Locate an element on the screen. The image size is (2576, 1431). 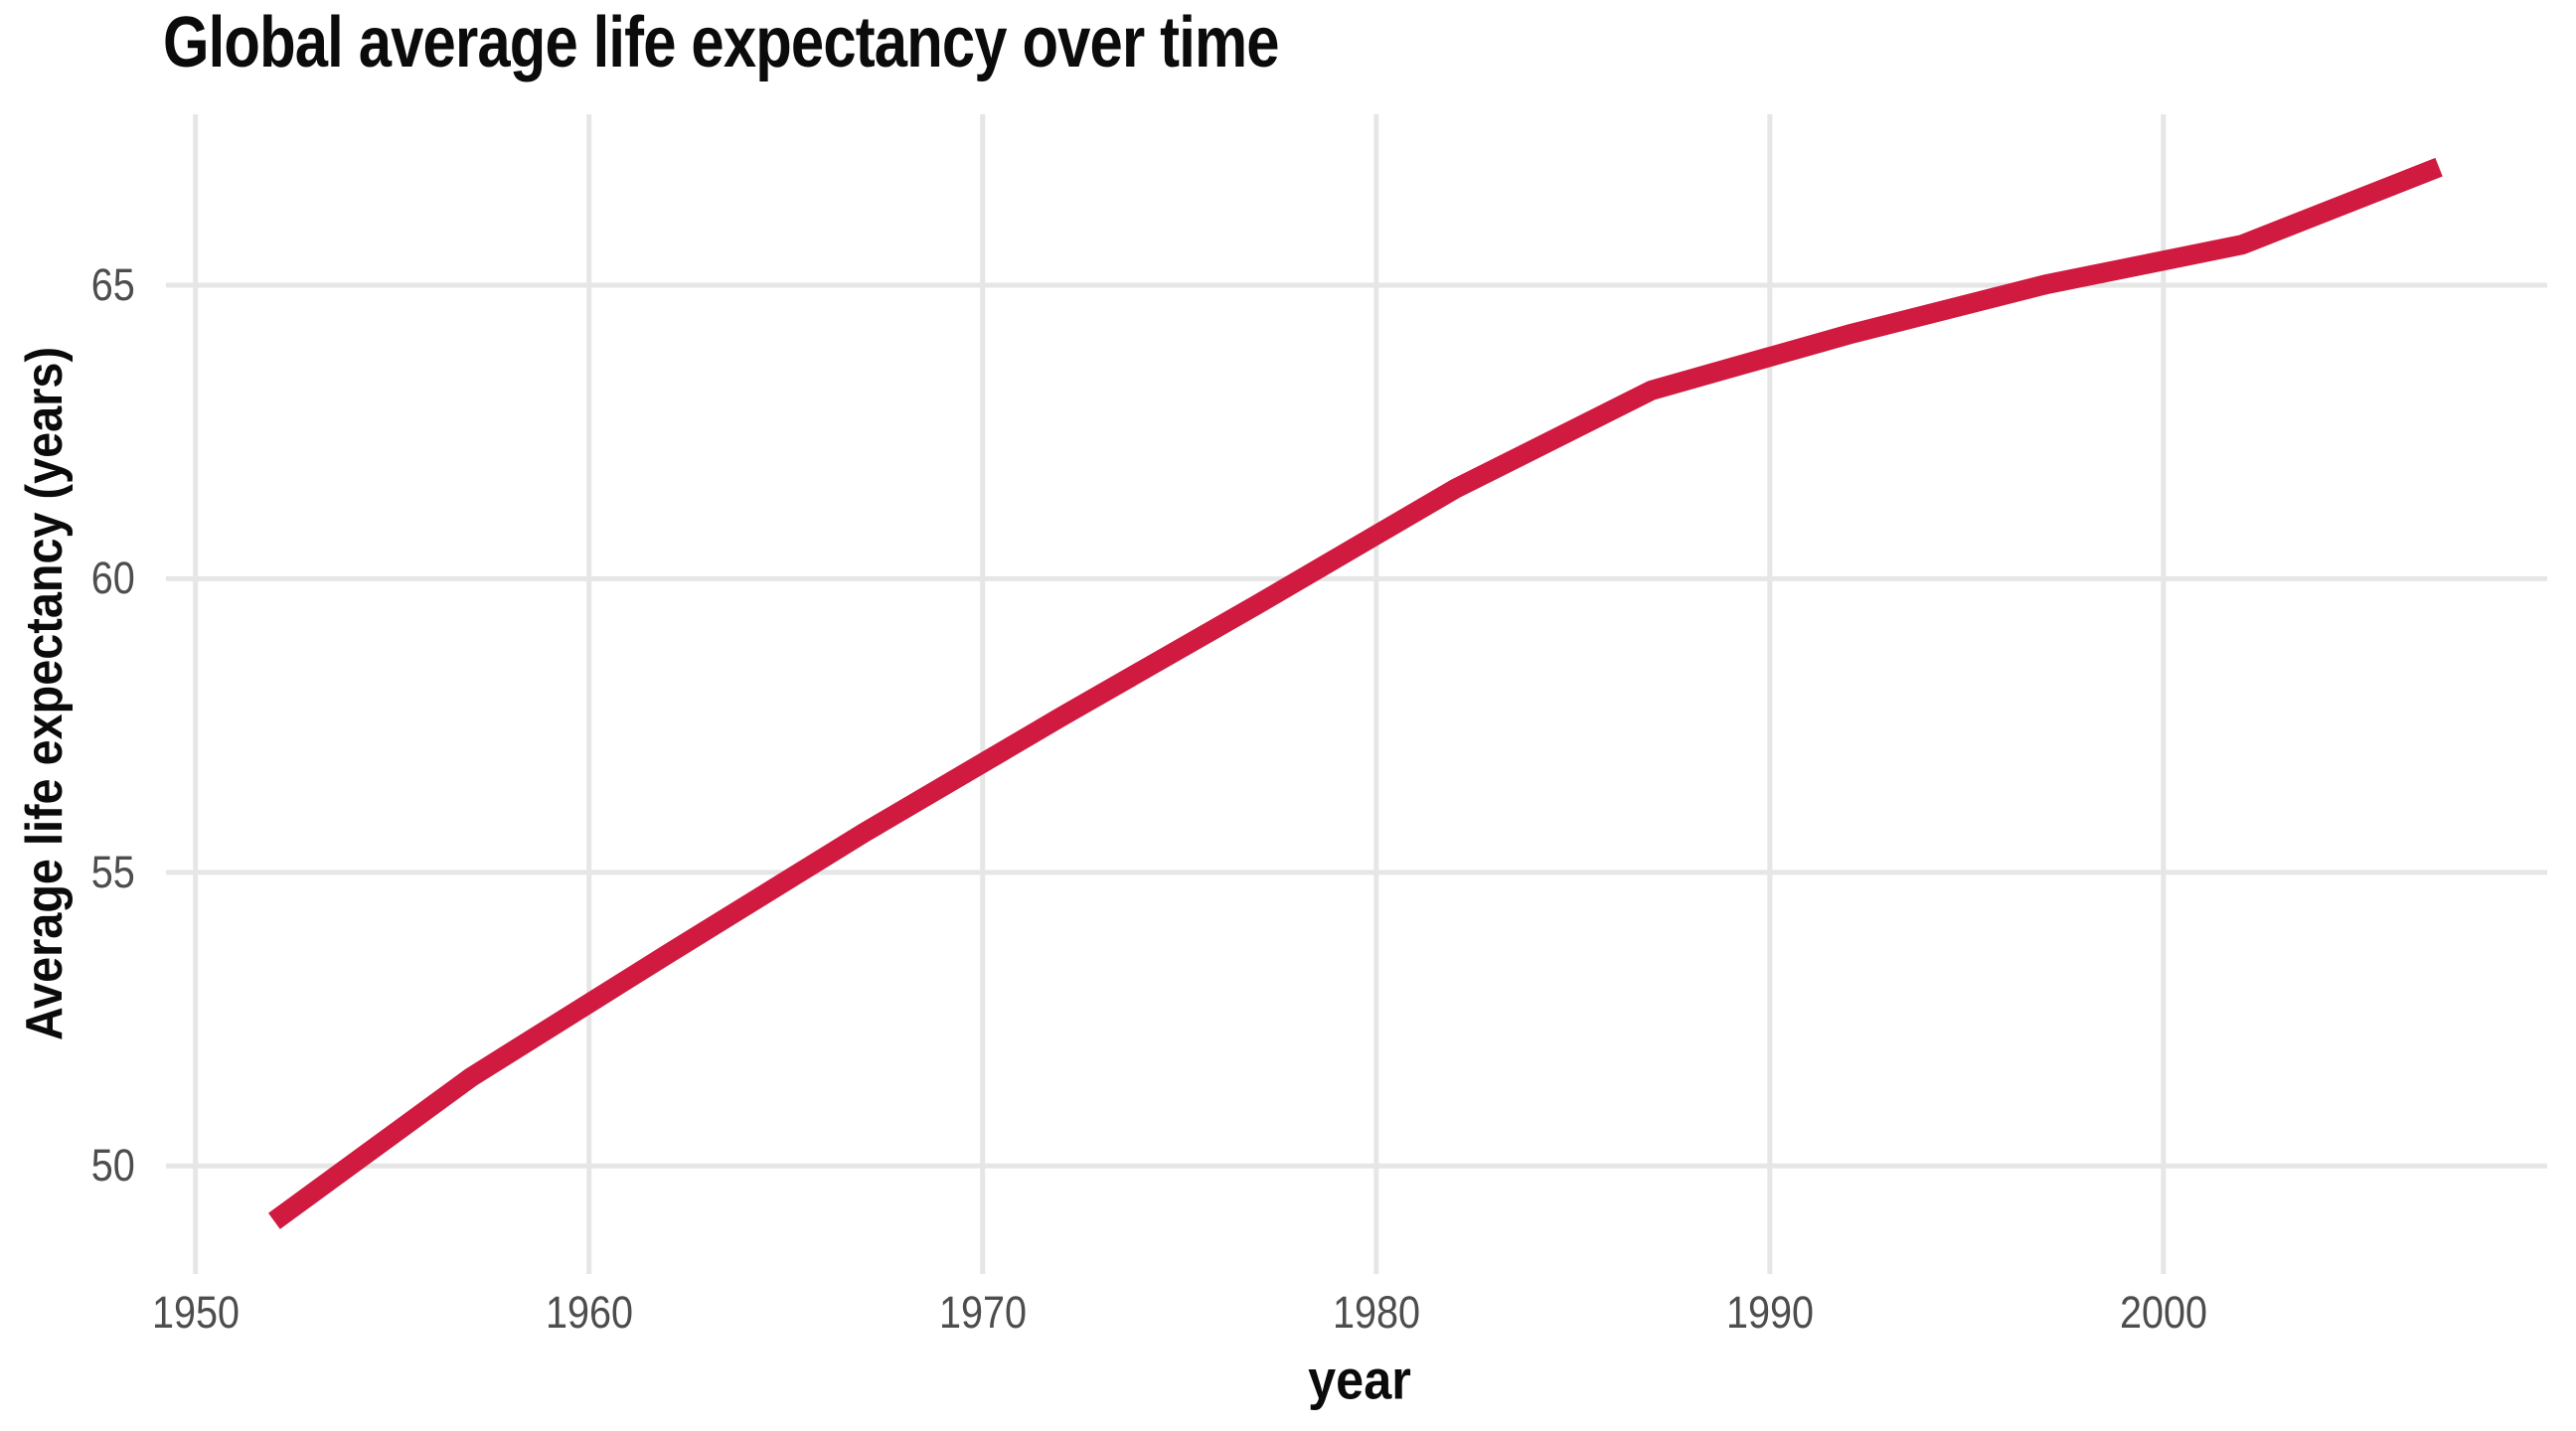
chart-title: Global average life expectancy over time is located at coordinates (721, 42).